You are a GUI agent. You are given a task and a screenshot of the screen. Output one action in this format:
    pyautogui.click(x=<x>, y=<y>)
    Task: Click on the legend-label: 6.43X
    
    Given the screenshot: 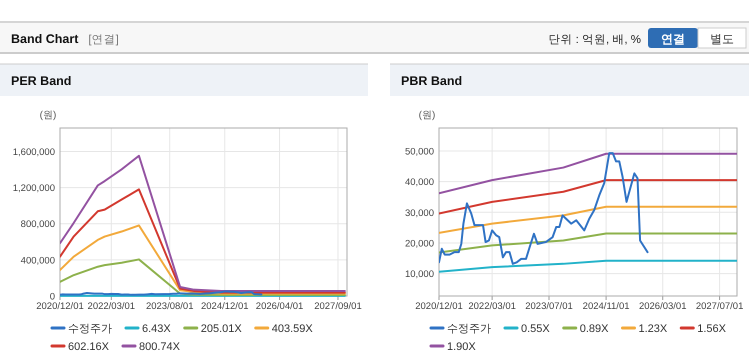 What is the action you would take?
    pyautogui.click(x=157, y=329)
    